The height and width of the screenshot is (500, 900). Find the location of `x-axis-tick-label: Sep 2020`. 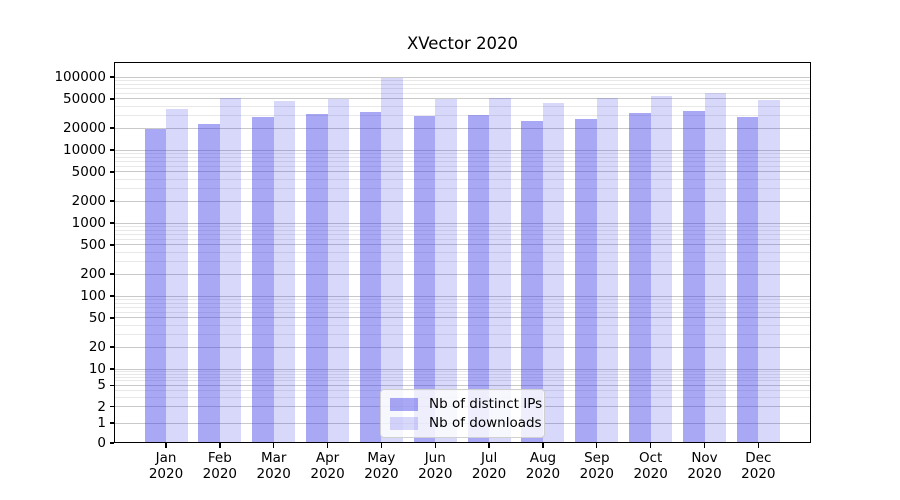

x-axis-tick-label: Sep 2020 is located at coordinates (597, 466).